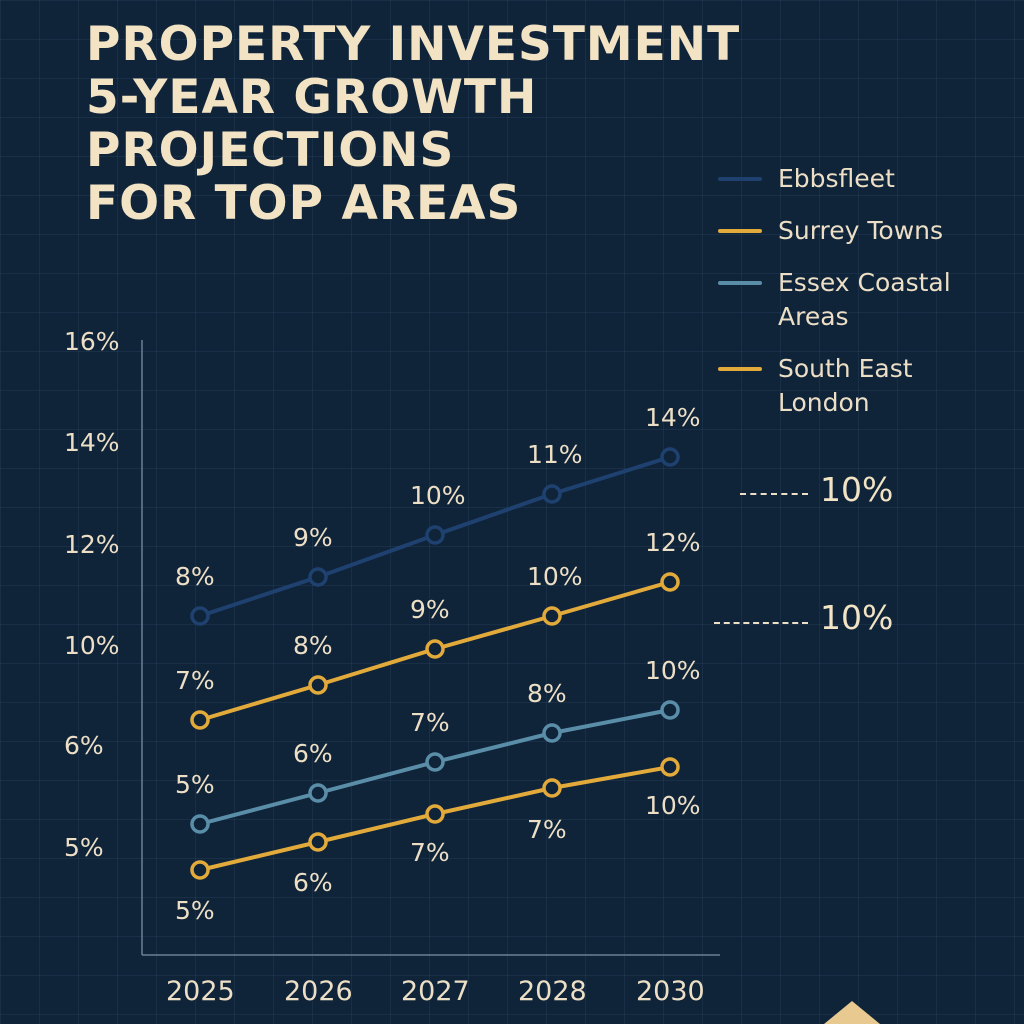 The height and width of the screenshot is (1024, 1024). What do you see at coordinates (200, 991) in the screenshot?
I see `x-tick-label: 2025` at bounding box center [200, 991].